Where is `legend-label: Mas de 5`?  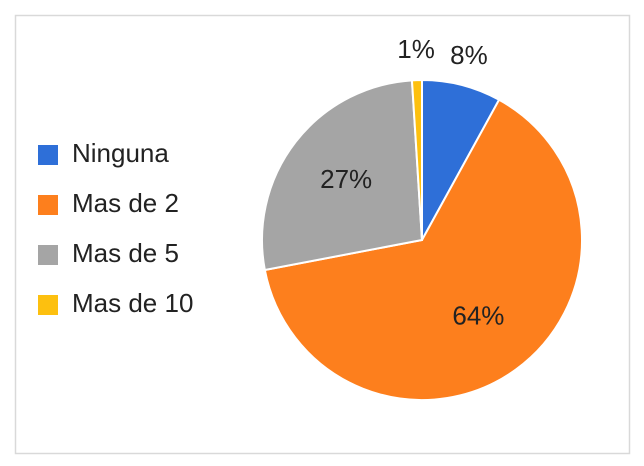 legend-label: Mas de 5 is located at coordinates (125, 253).